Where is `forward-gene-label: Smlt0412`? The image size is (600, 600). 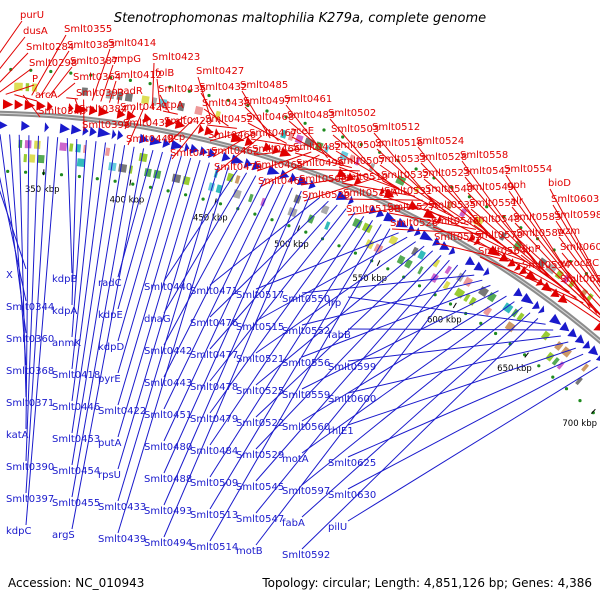
forward-gene-label: Smlt0412 is located at coordinates (138, 75).